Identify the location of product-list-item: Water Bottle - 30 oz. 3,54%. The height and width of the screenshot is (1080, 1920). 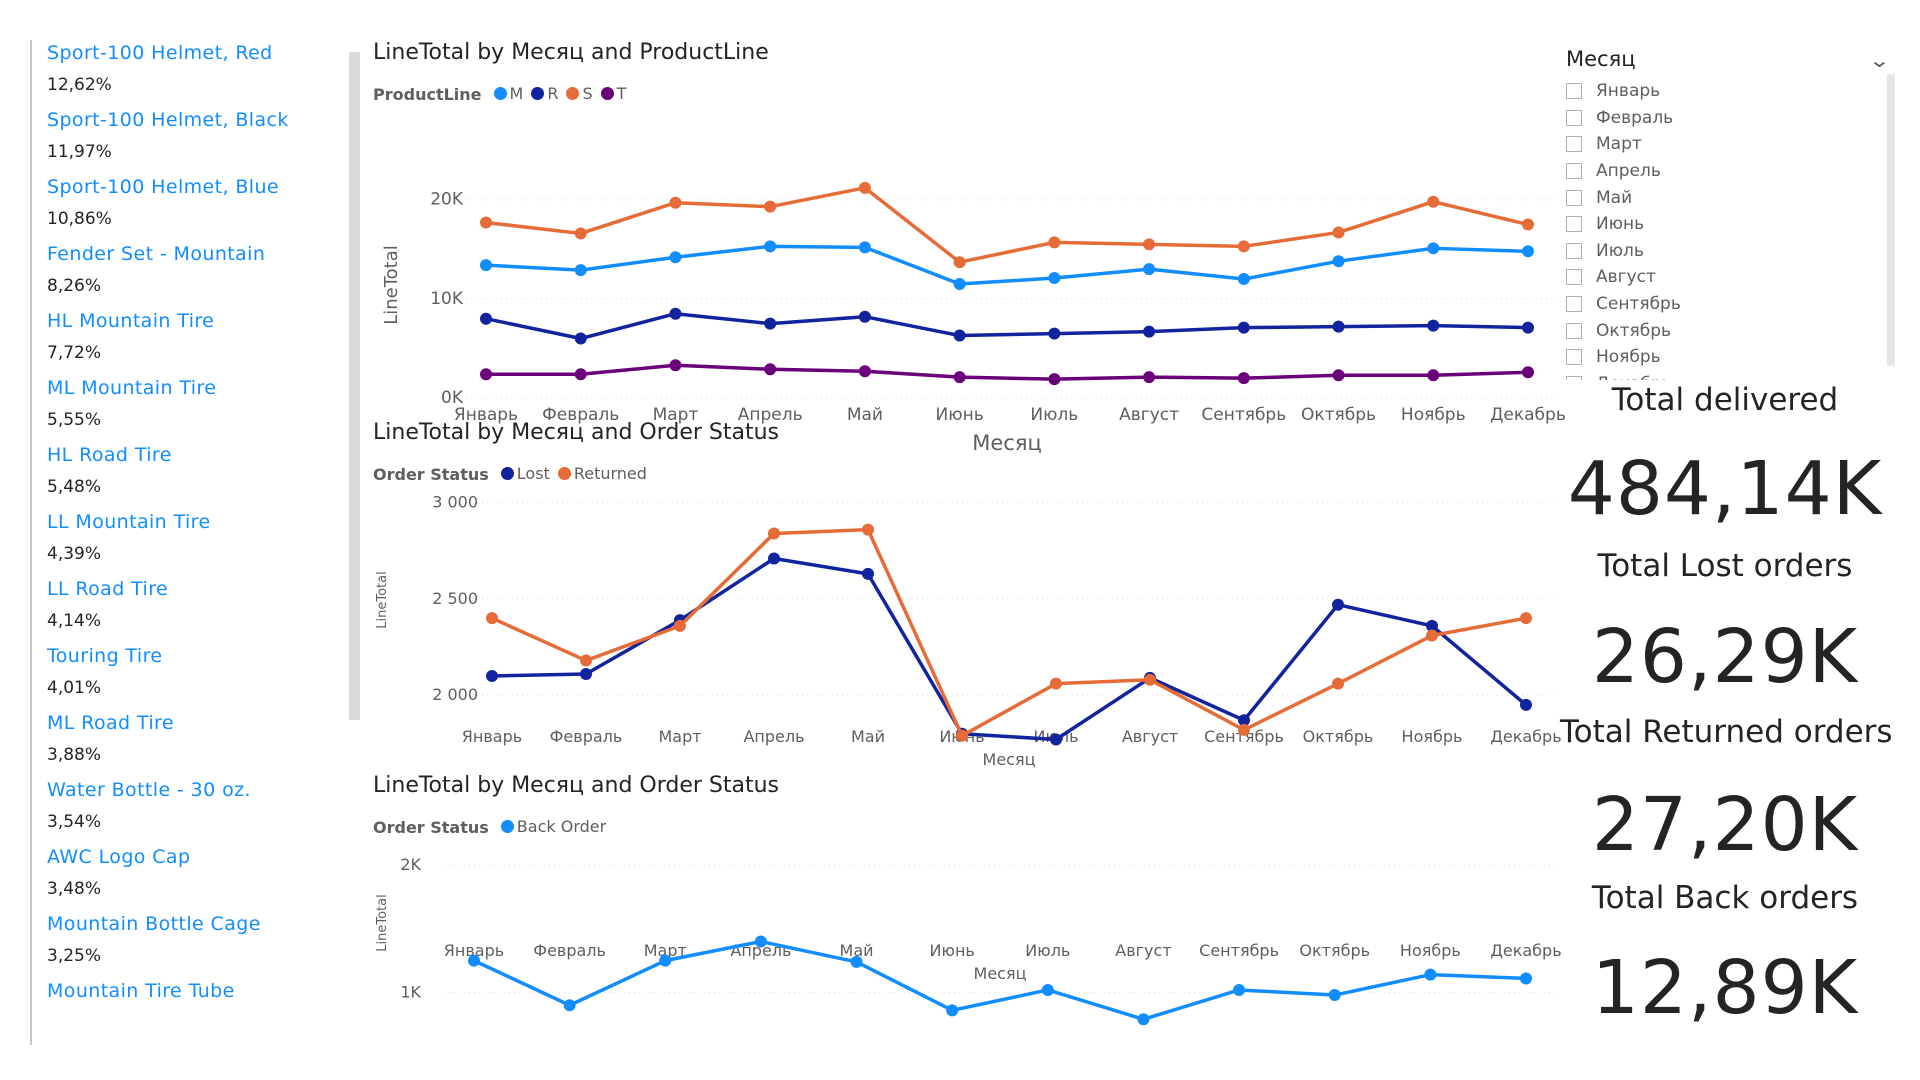
(180, 810).